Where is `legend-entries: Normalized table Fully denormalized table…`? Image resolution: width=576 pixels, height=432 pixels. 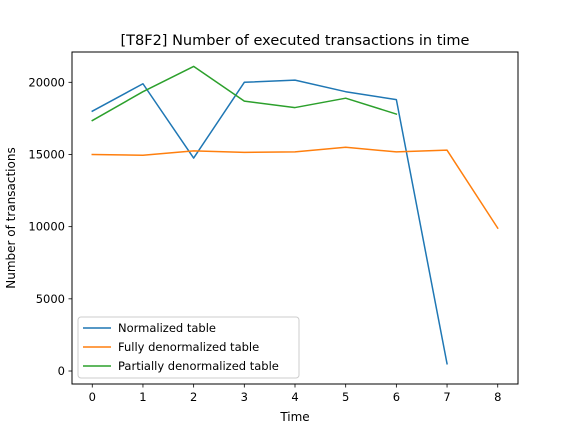 legend-entries: Normalized table Fully denormalized table… is located at coordinates (181, 347).